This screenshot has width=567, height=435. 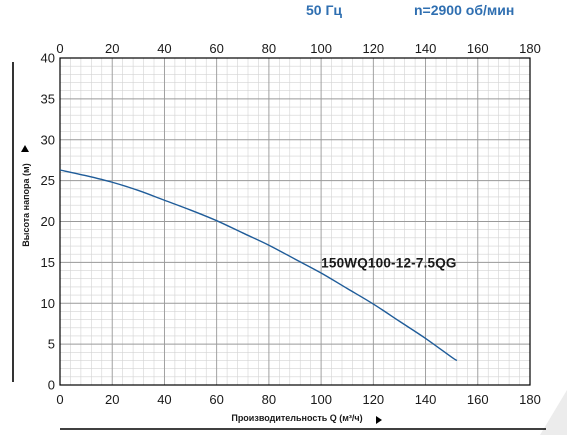 What do you see at coordinates (553, 412) in the screenshot?
I see `corner-decoration` at bounding box center [553, 412].